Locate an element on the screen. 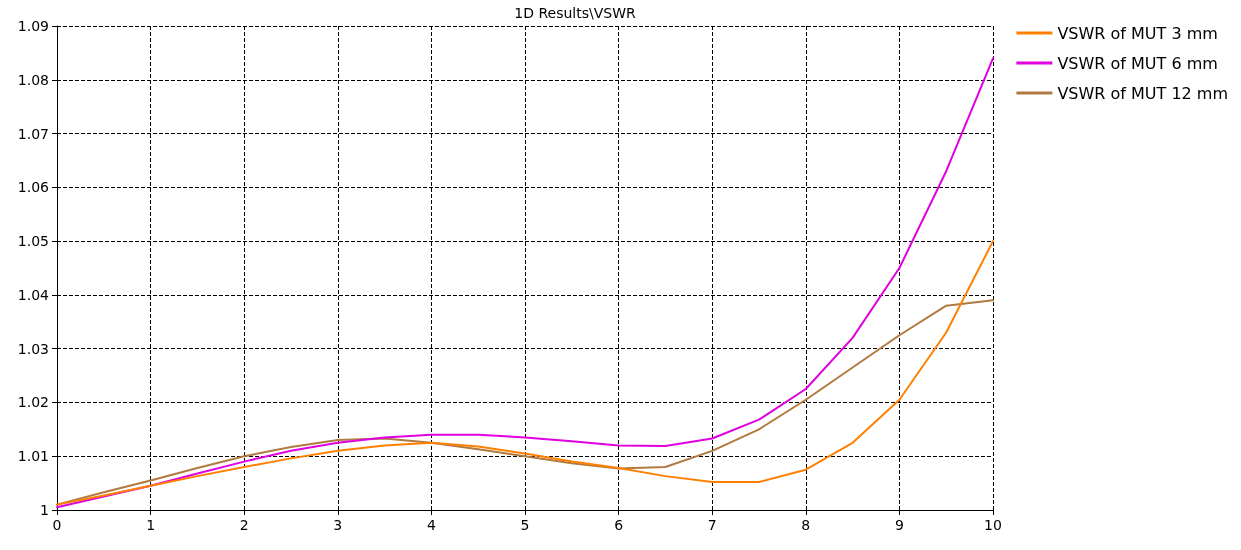  x-tick-label: 9 is located at coordinates (899, 525).